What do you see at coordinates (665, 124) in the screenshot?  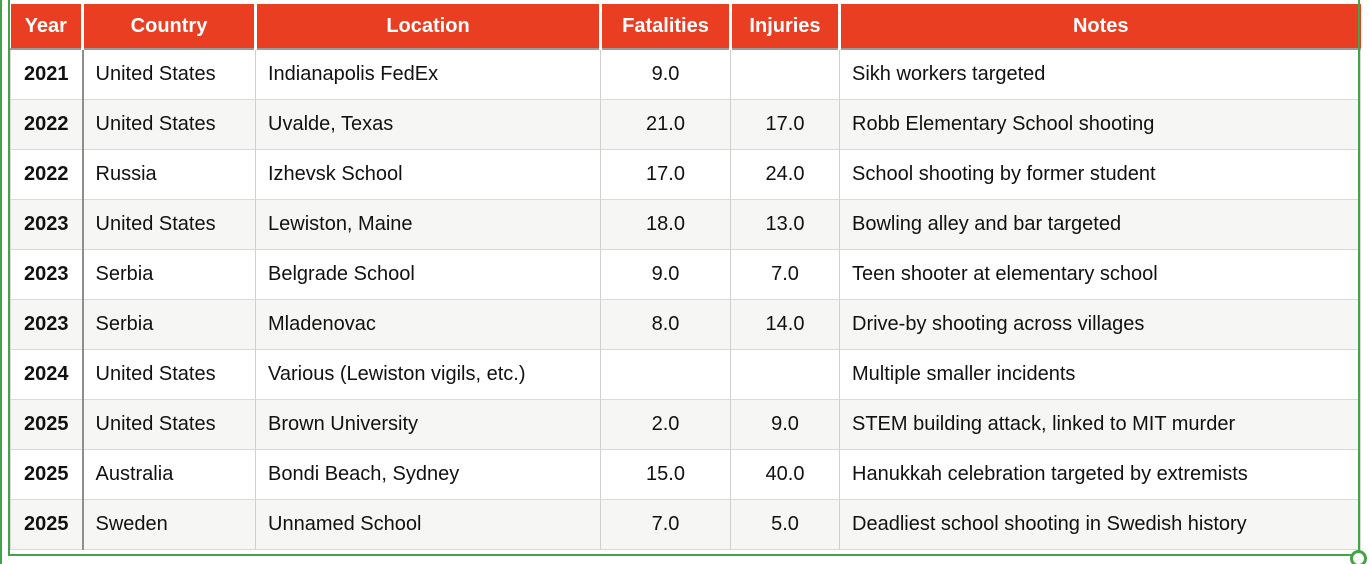 I see `cell: 21.0` at bounding box center [665, 124].